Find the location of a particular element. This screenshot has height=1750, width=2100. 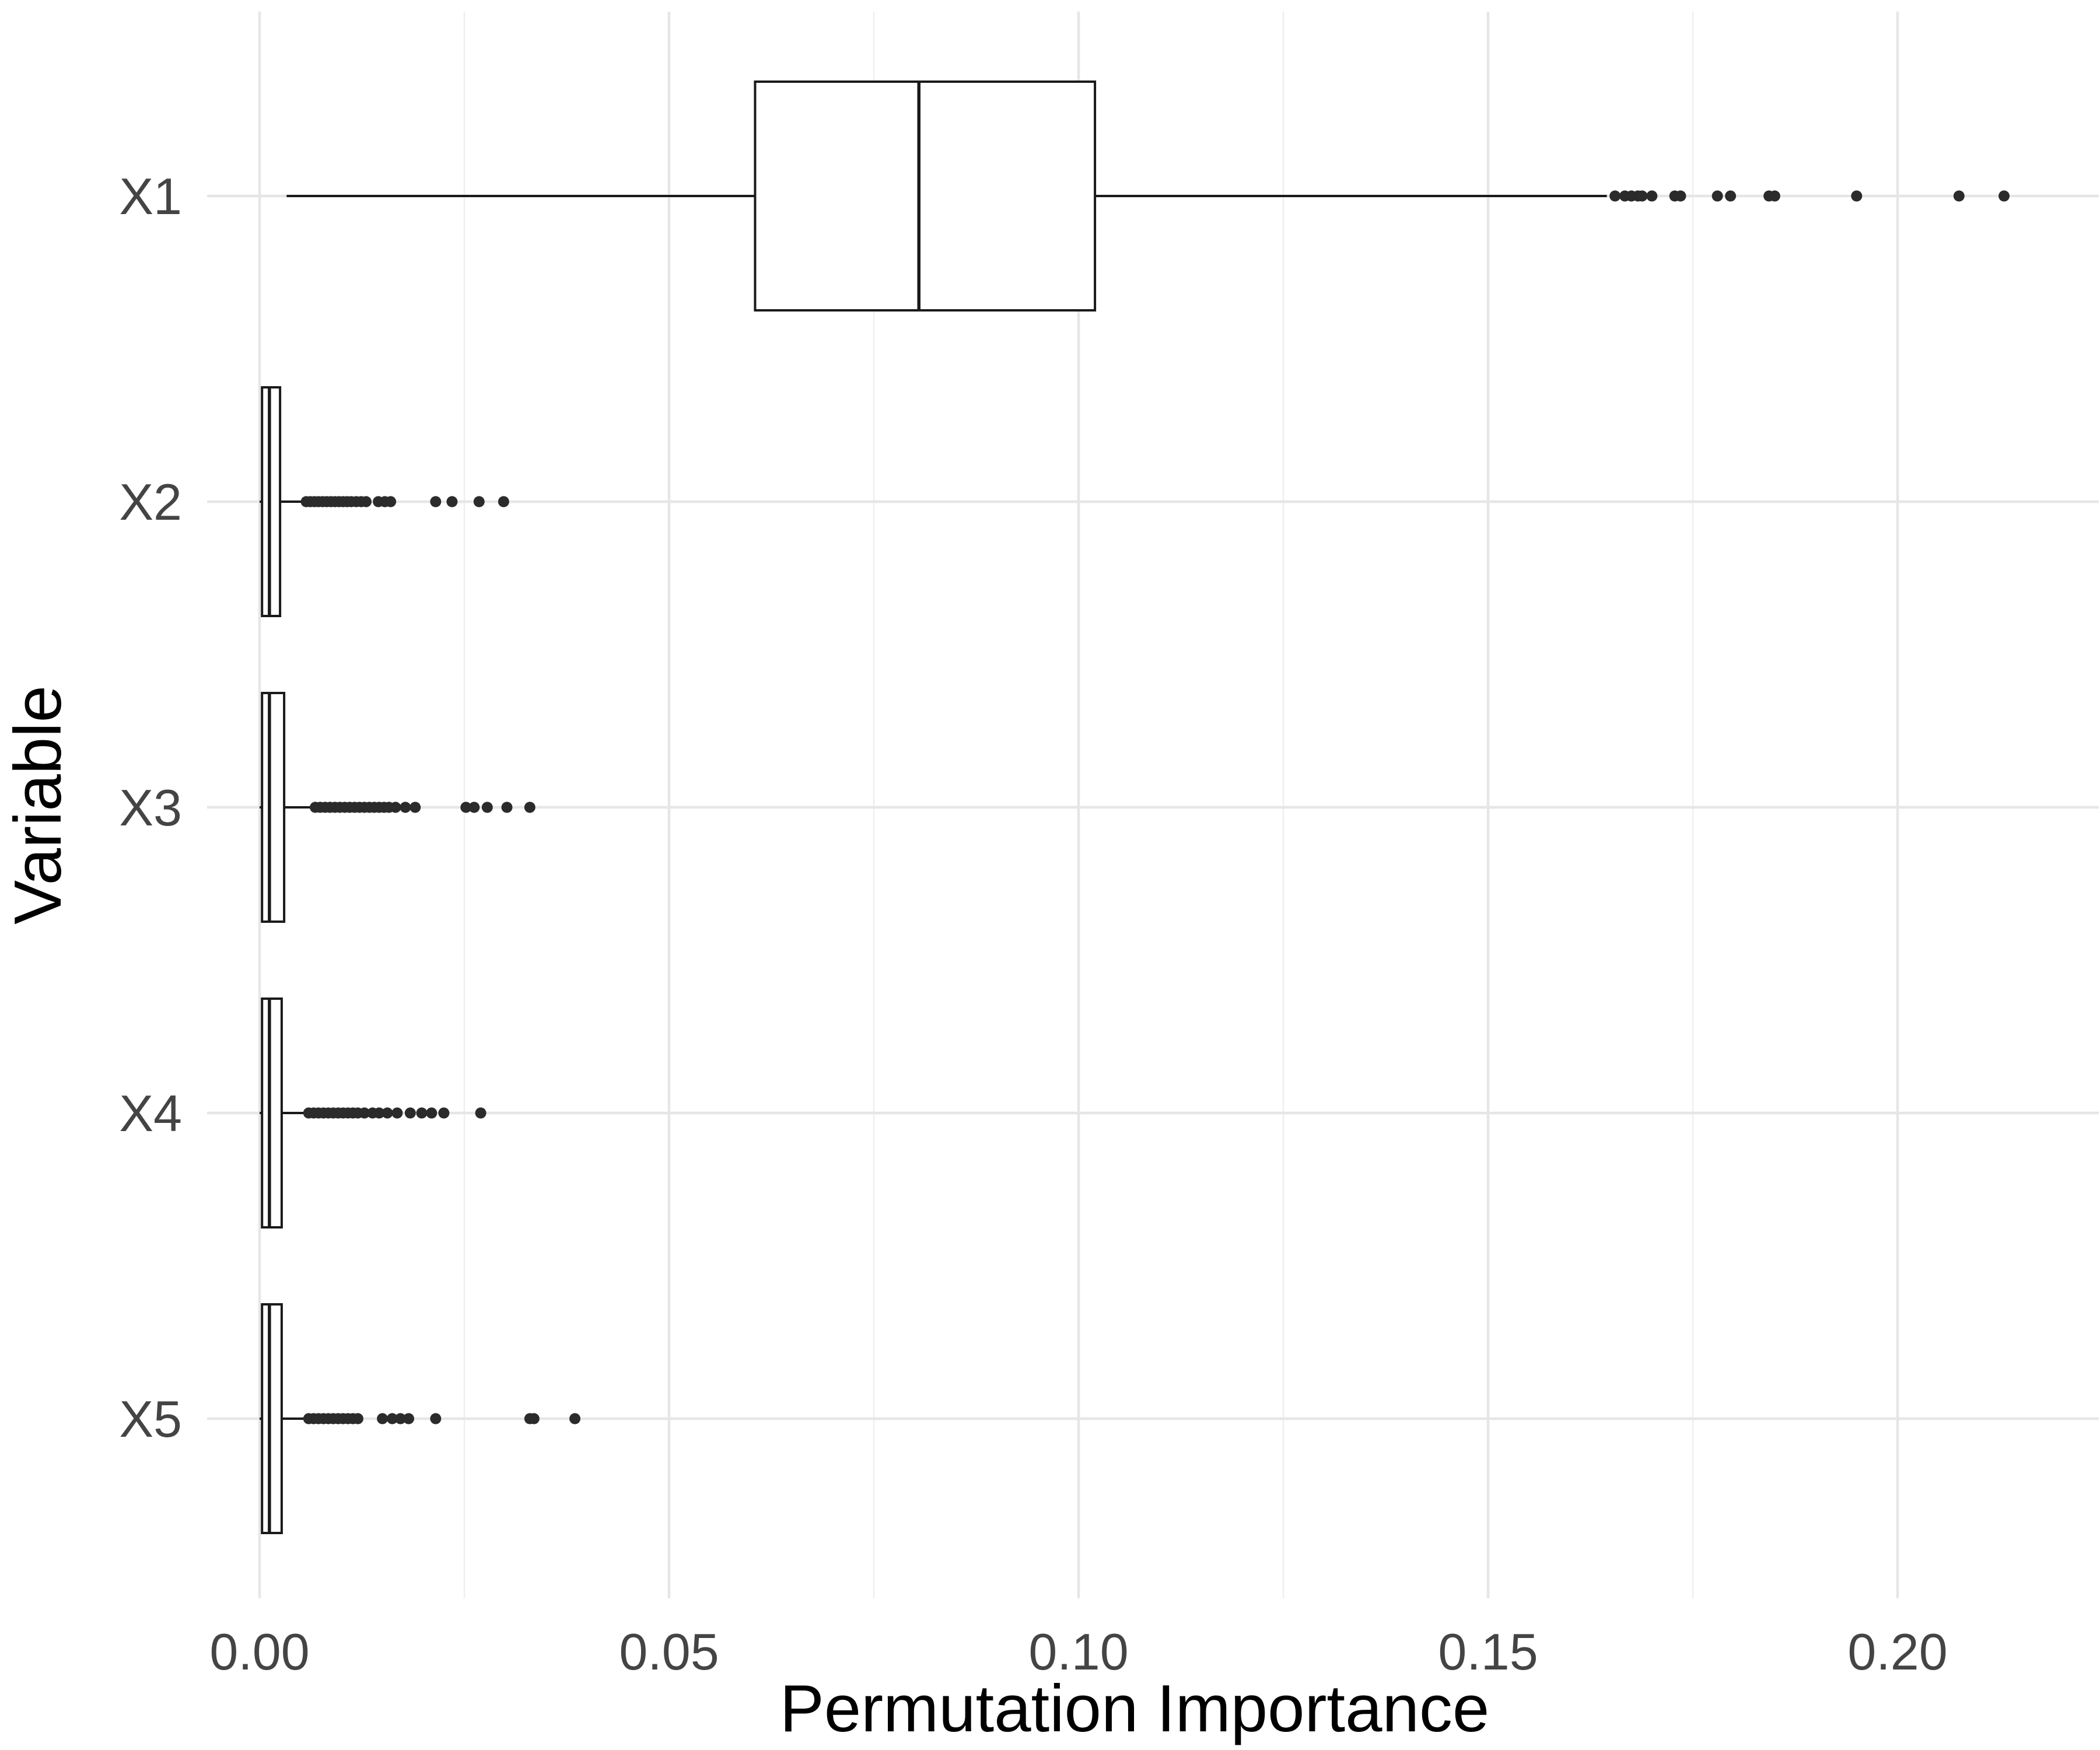

box-x3 is located at coordinates (398, 807).